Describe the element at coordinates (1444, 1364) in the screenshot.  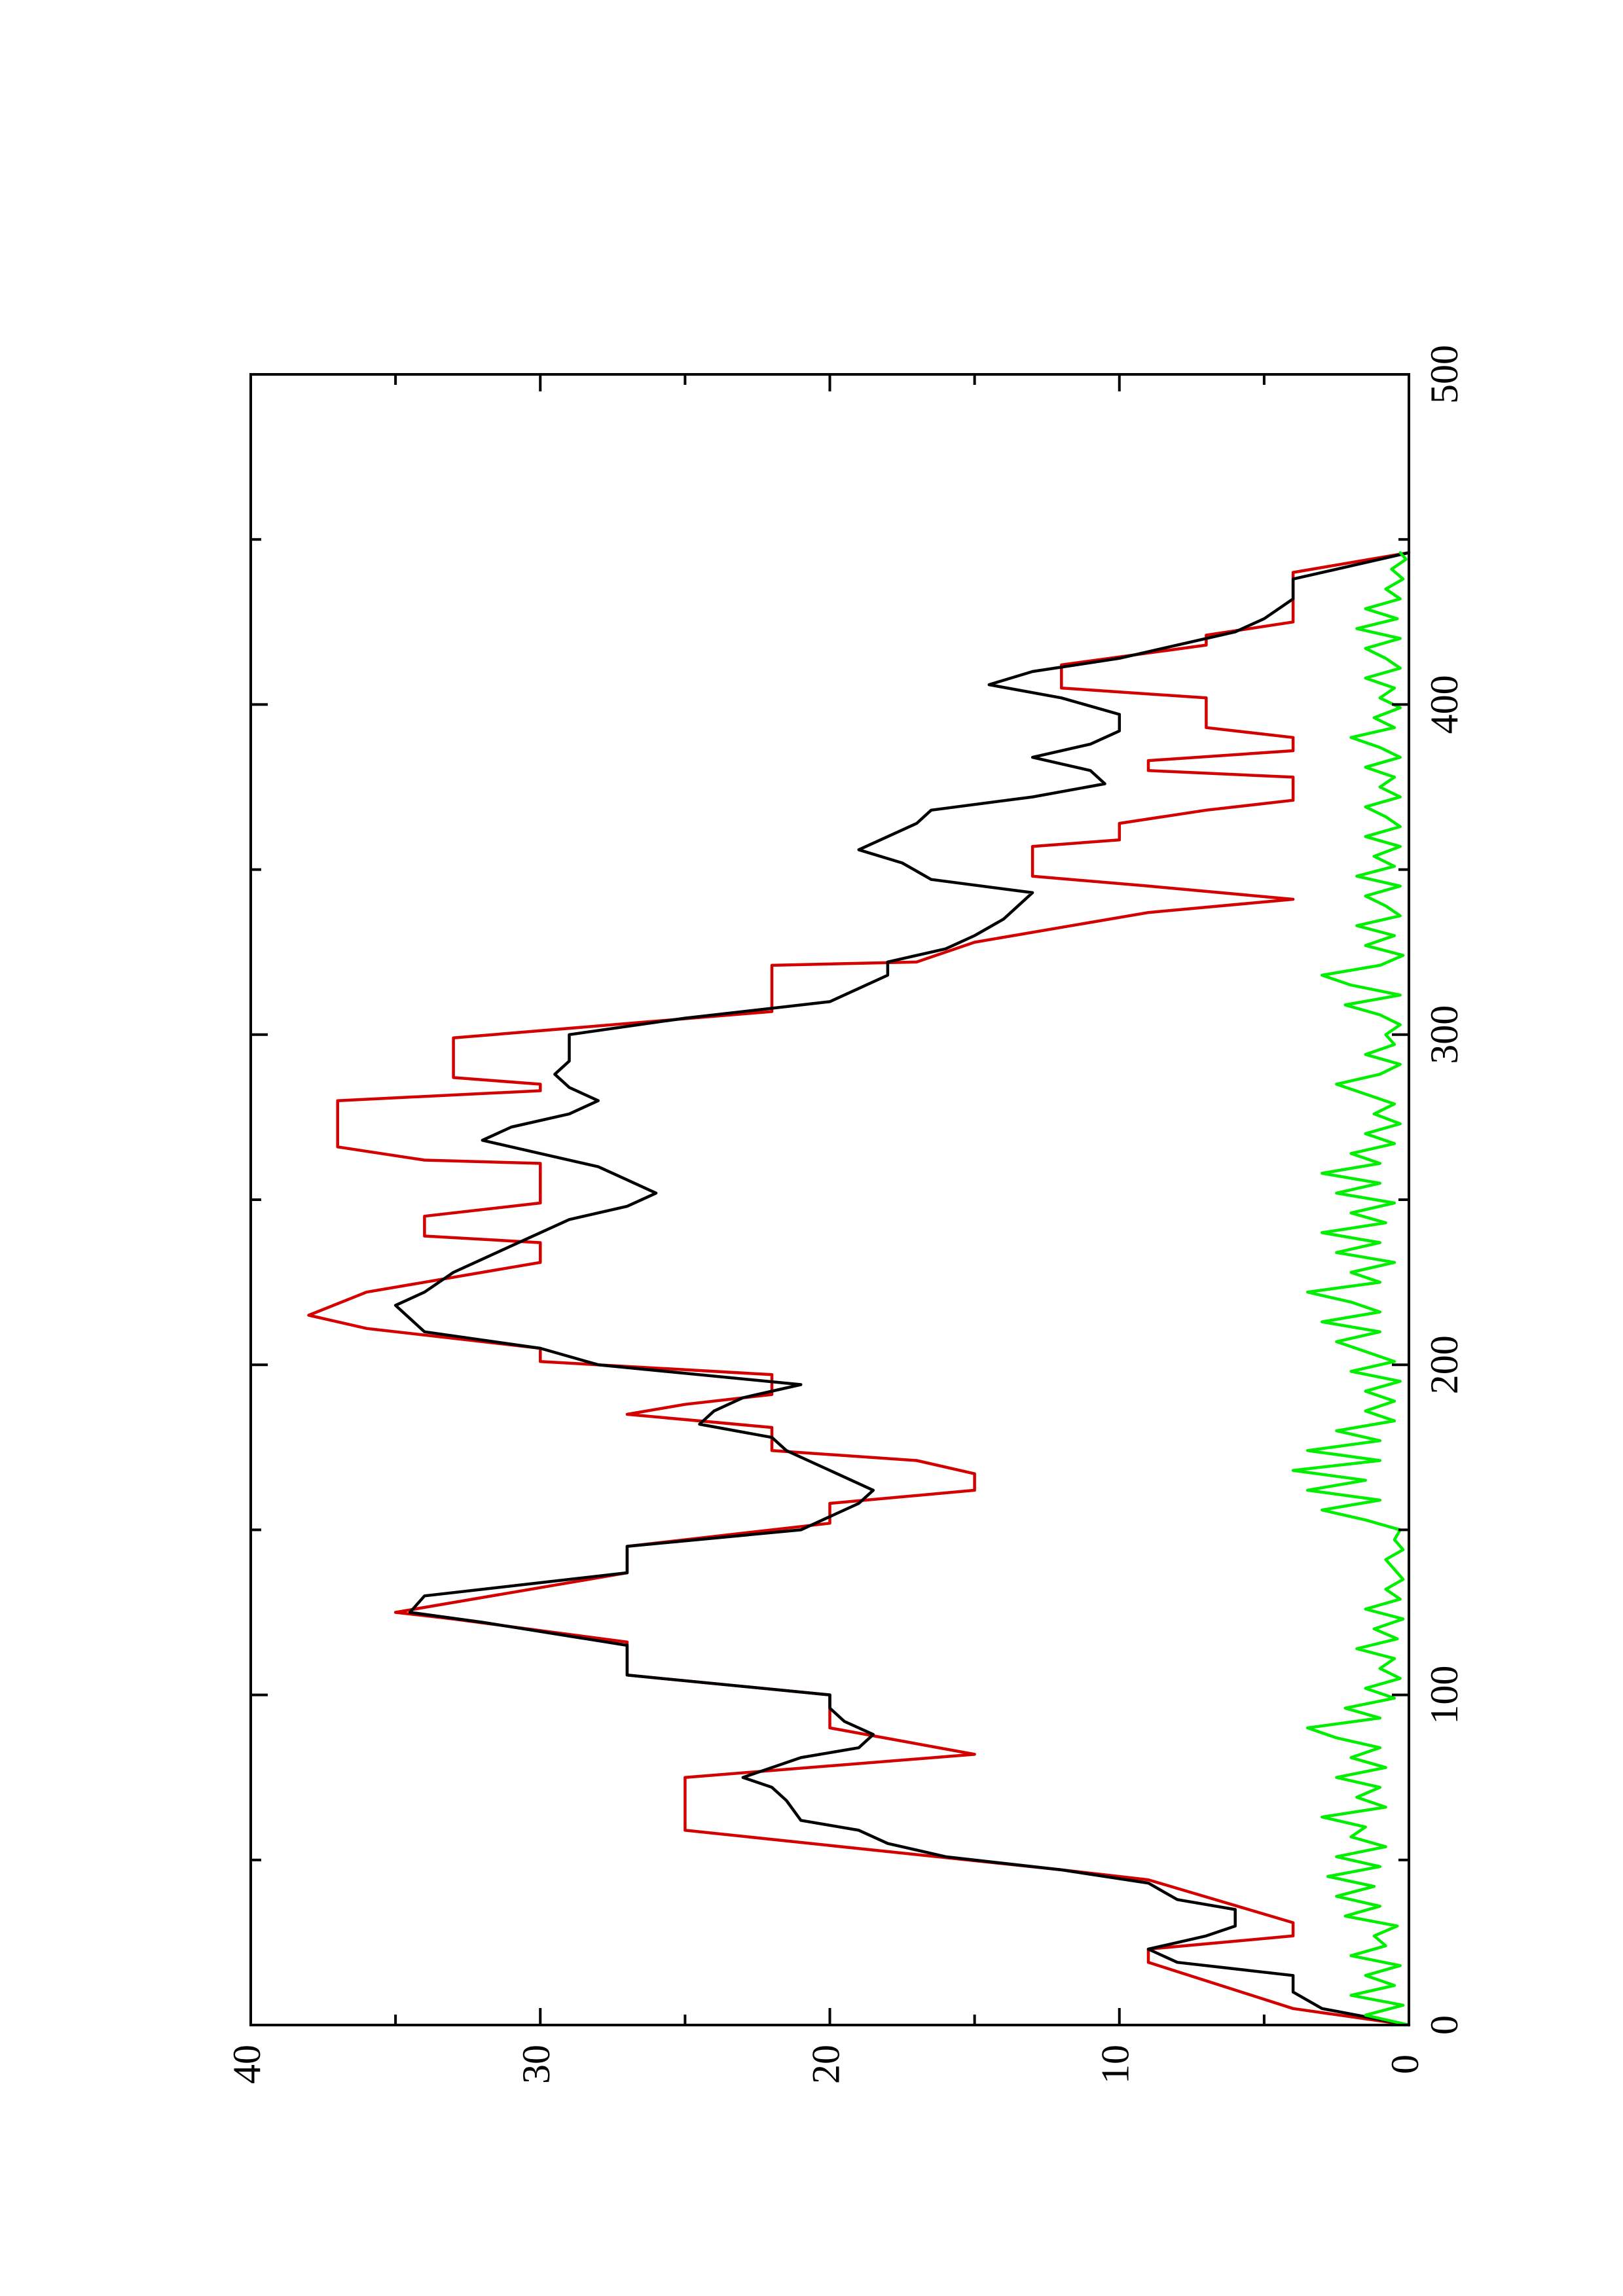
I see `x-tick-label: 200` at that location.